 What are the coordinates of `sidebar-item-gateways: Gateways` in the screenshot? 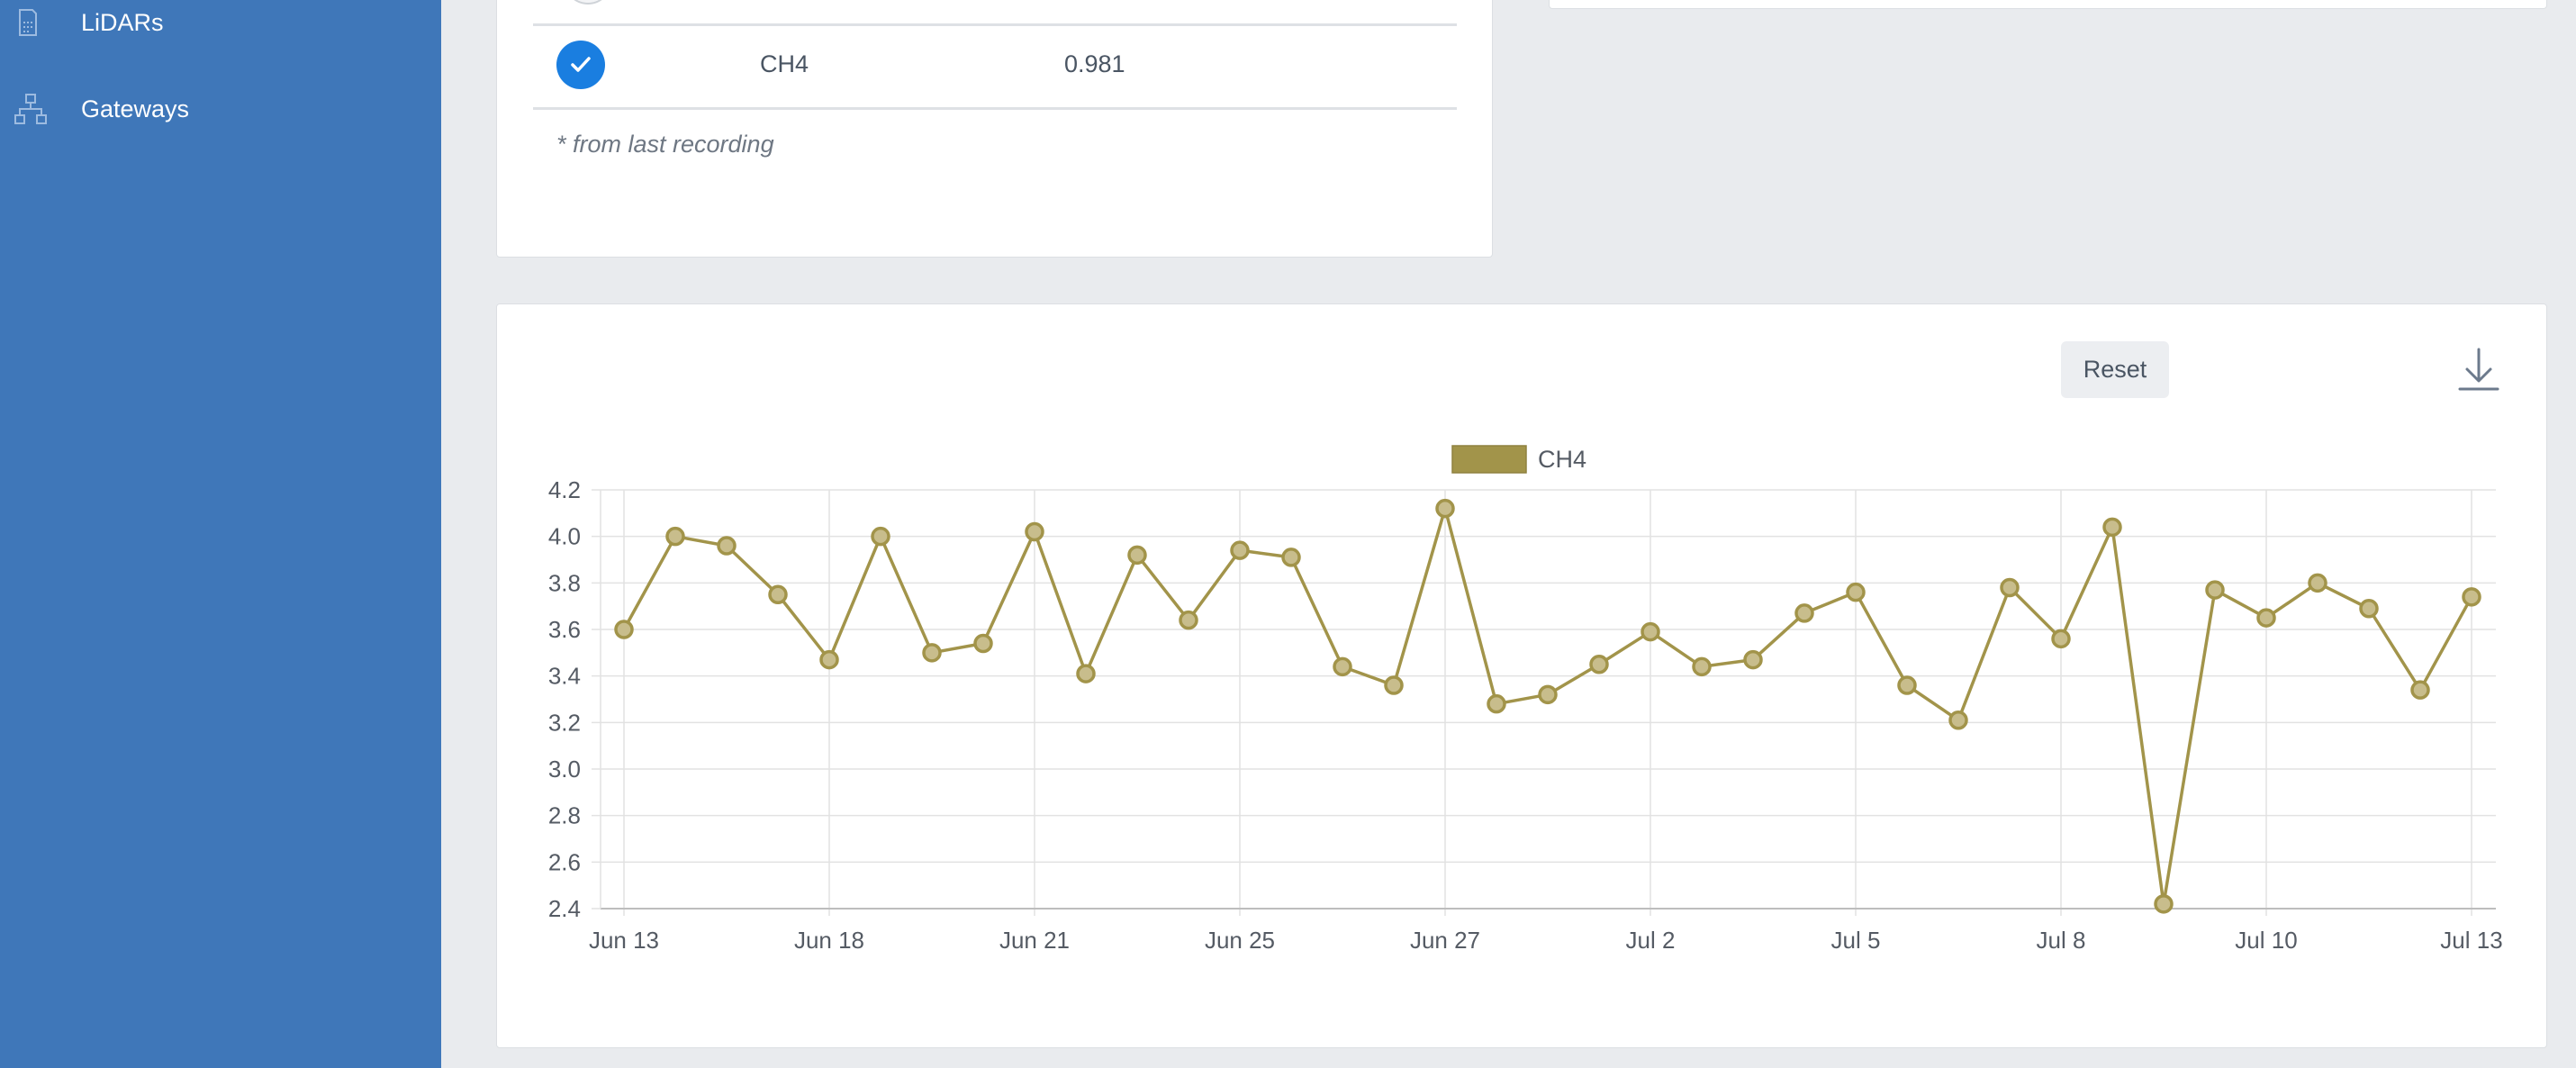 It's located at (220, 109).